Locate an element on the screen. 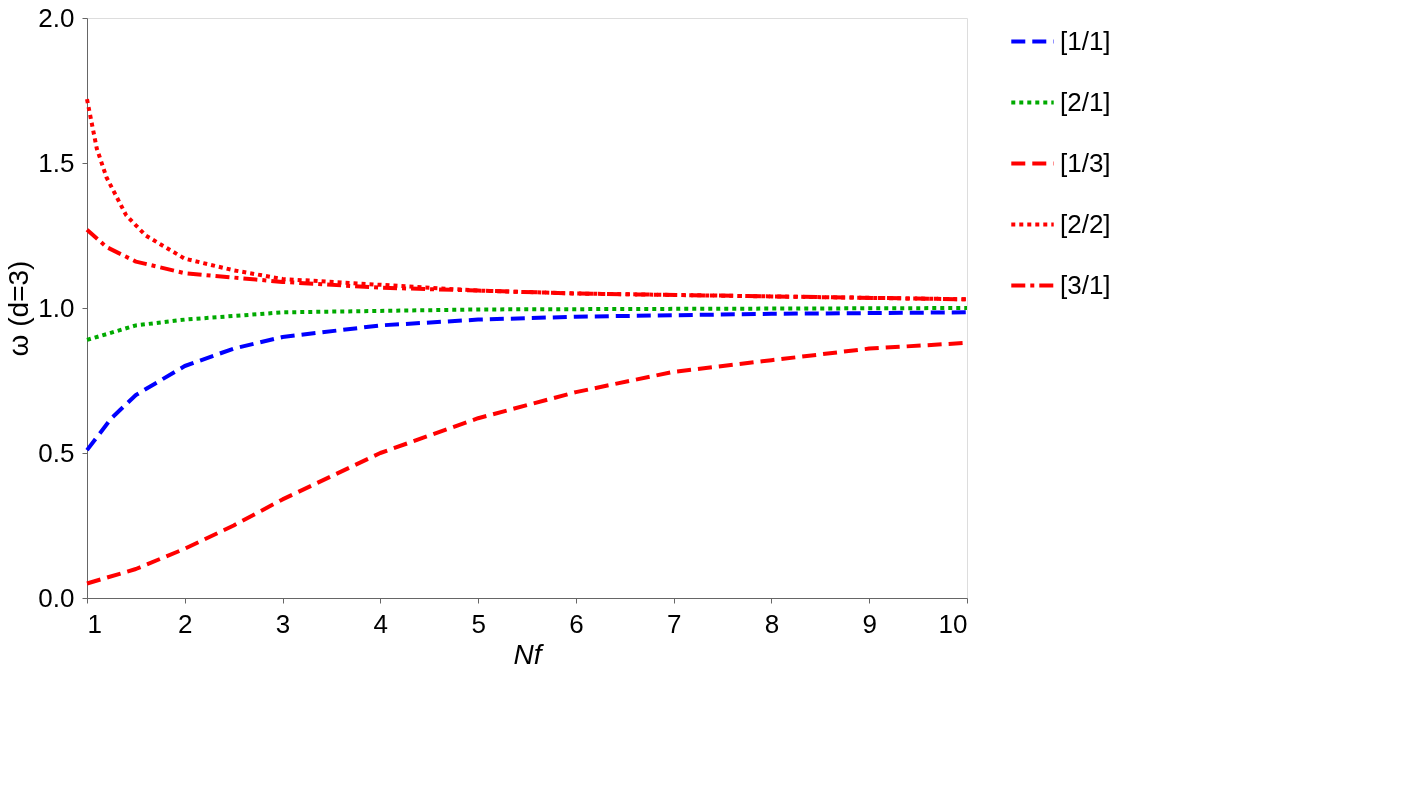 Image resolution: width=1423 pixels, height=792 pixels. x-tick-label: 9 is located at coordinates (869, 623).